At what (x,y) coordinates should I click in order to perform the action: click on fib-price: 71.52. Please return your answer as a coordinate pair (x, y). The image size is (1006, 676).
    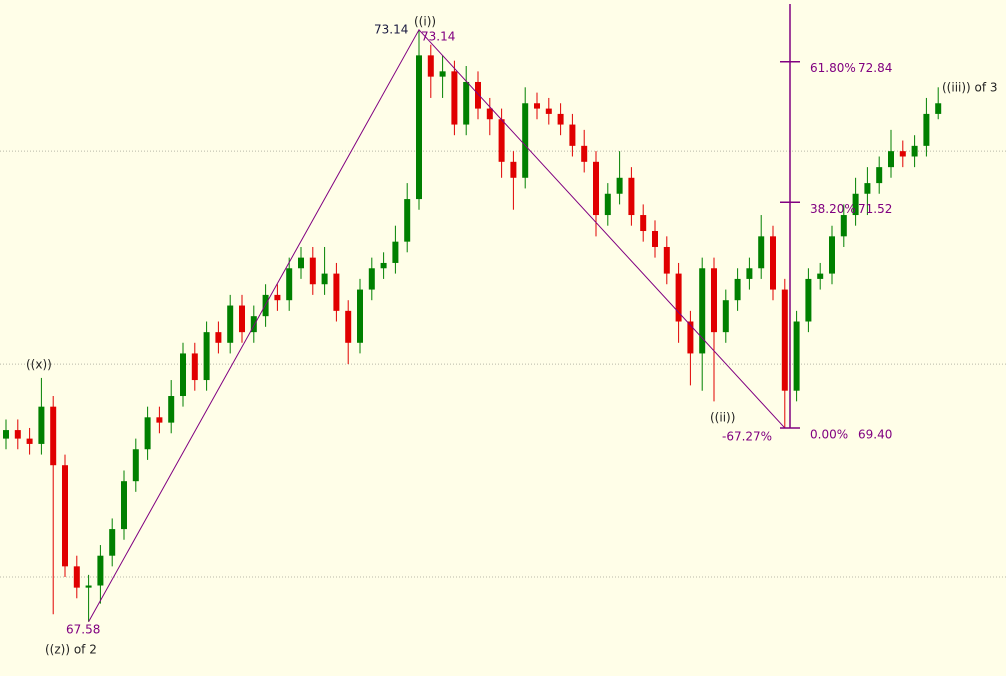
    Looking at the image, I should click on (875, 209).